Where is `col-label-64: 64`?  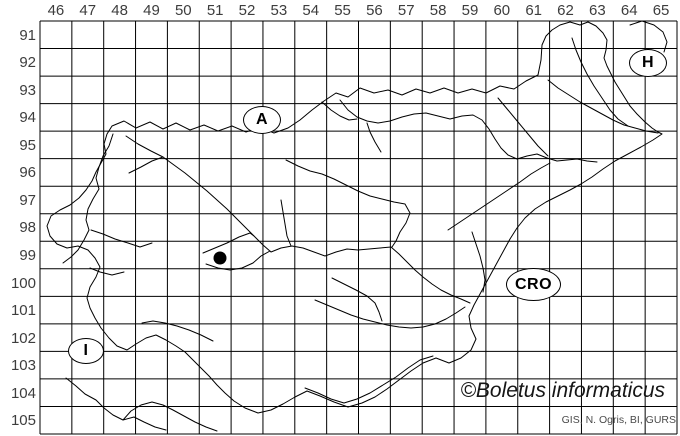
col-label-64: 64 is located at coordinates (629, 10).